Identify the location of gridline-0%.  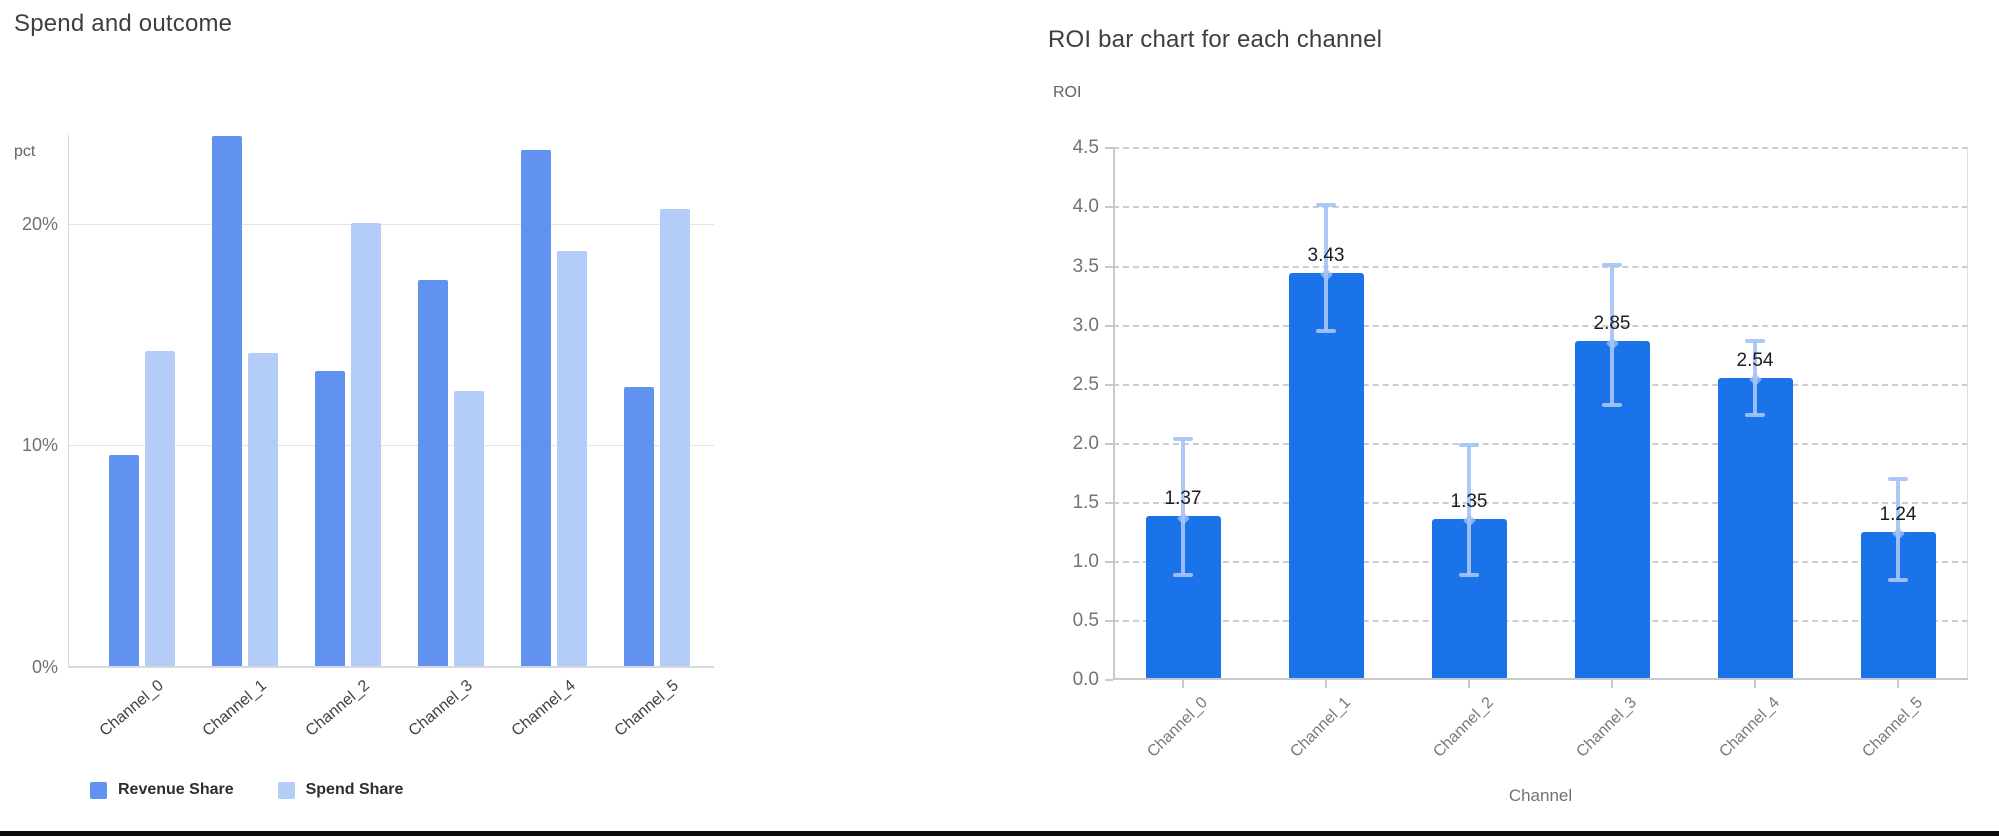
(391, 667).